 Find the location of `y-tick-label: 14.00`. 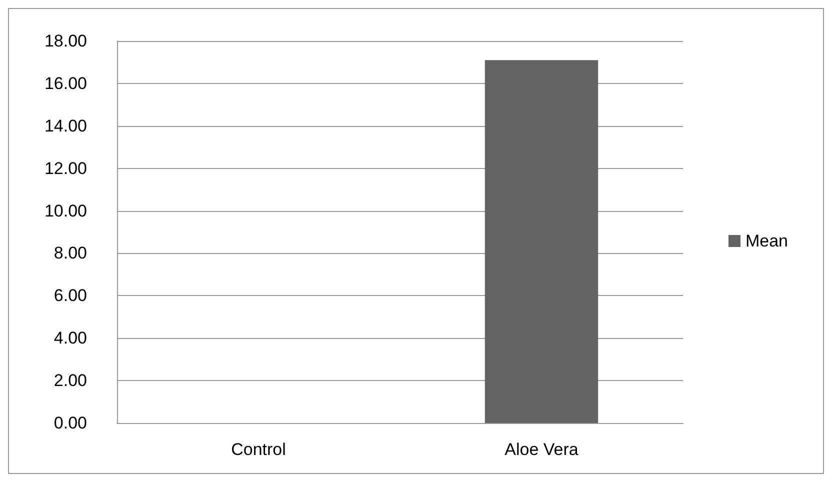

y-tick-label: 14.00 is located at coordinates (65, 126).